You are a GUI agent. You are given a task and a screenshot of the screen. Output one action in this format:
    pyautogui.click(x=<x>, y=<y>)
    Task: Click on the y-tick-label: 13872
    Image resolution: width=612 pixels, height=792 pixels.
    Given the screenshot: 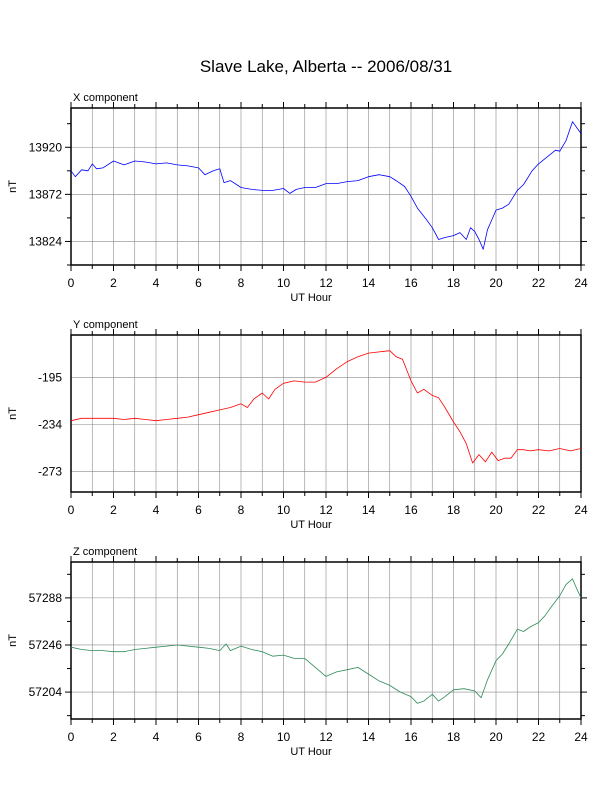 What is the action you would take?
    pyautogui.click(x=46, y=194)
    